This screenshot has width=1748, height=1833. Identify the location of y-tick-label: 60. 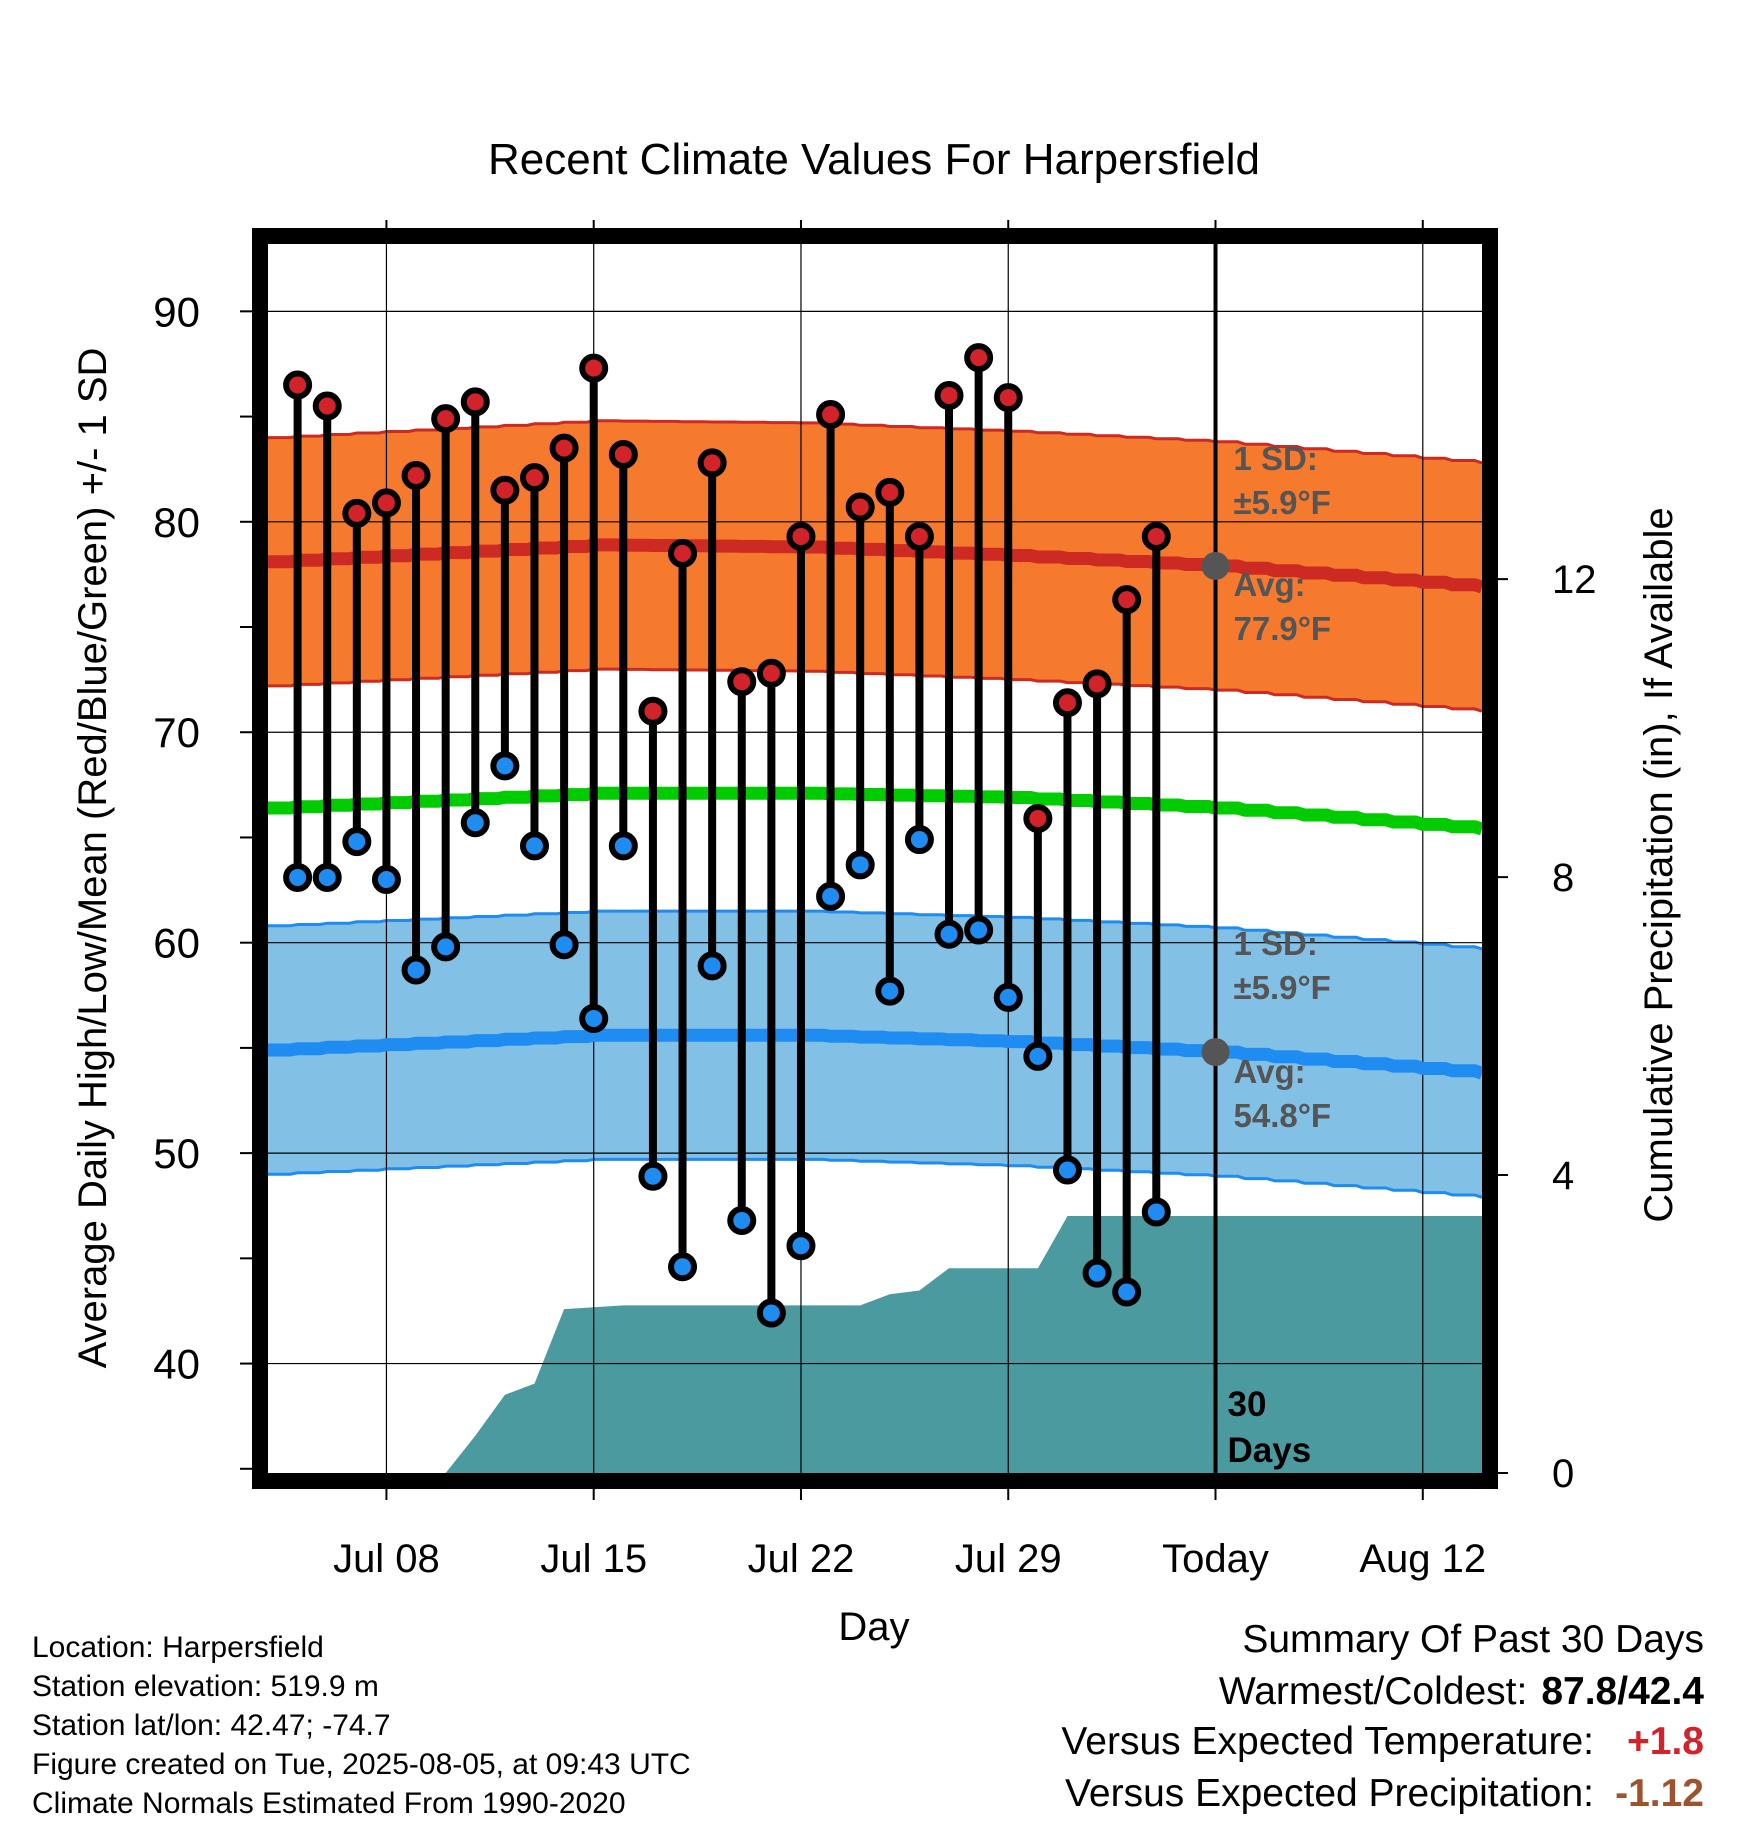
(176, 943).